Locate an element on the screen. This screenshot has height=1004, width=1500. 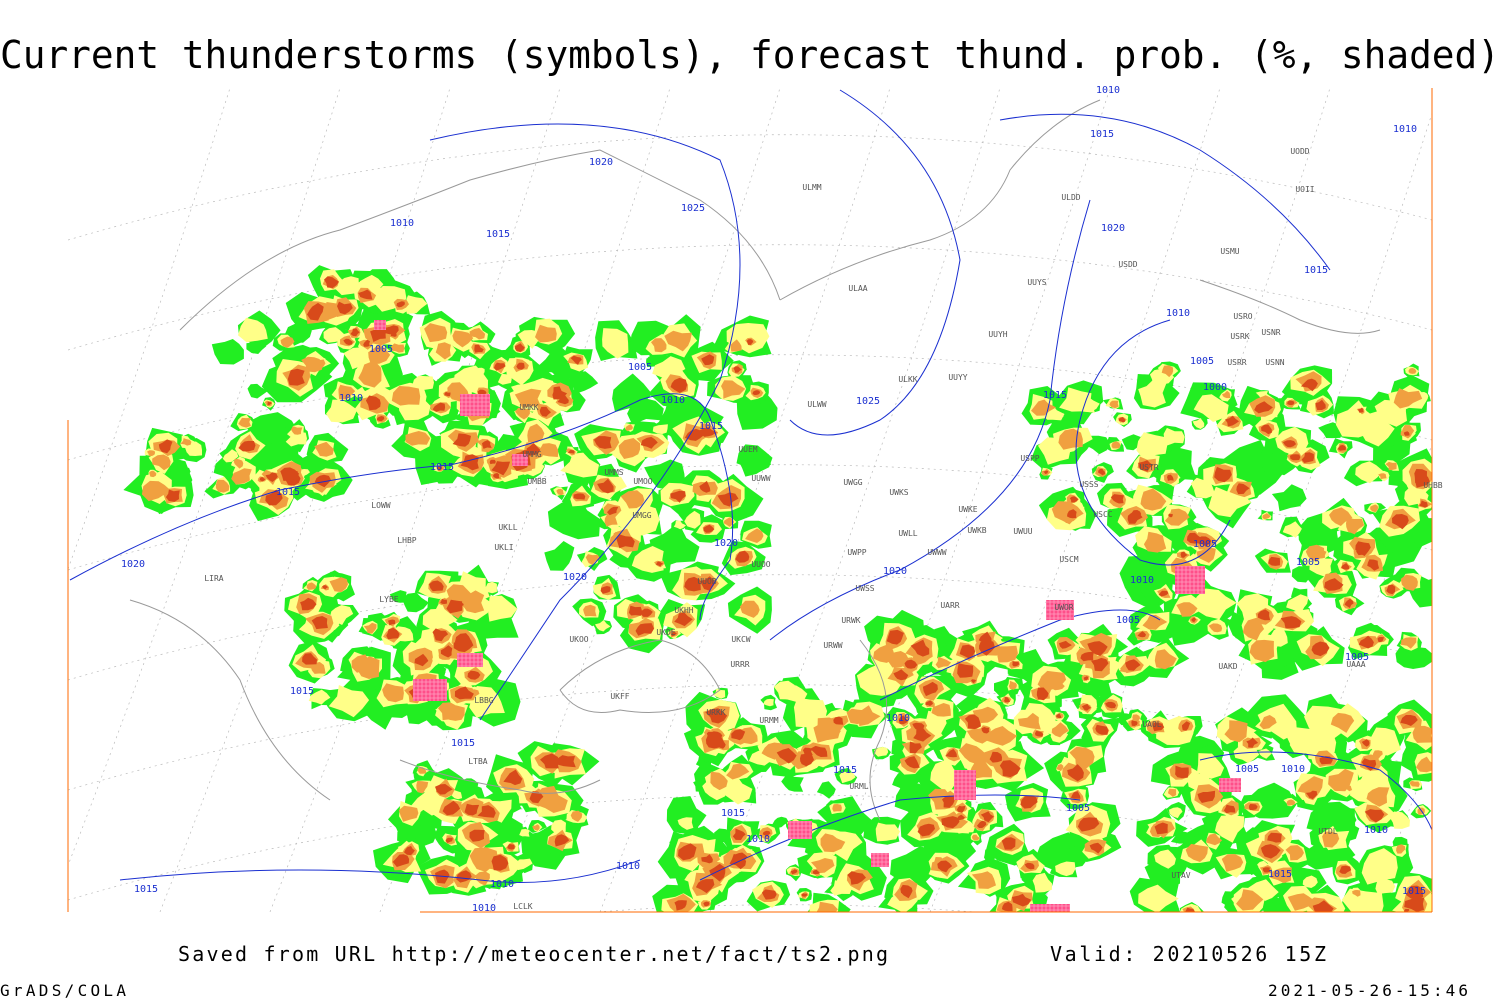
station-code: UWPP is located at coordinates (856, 552).